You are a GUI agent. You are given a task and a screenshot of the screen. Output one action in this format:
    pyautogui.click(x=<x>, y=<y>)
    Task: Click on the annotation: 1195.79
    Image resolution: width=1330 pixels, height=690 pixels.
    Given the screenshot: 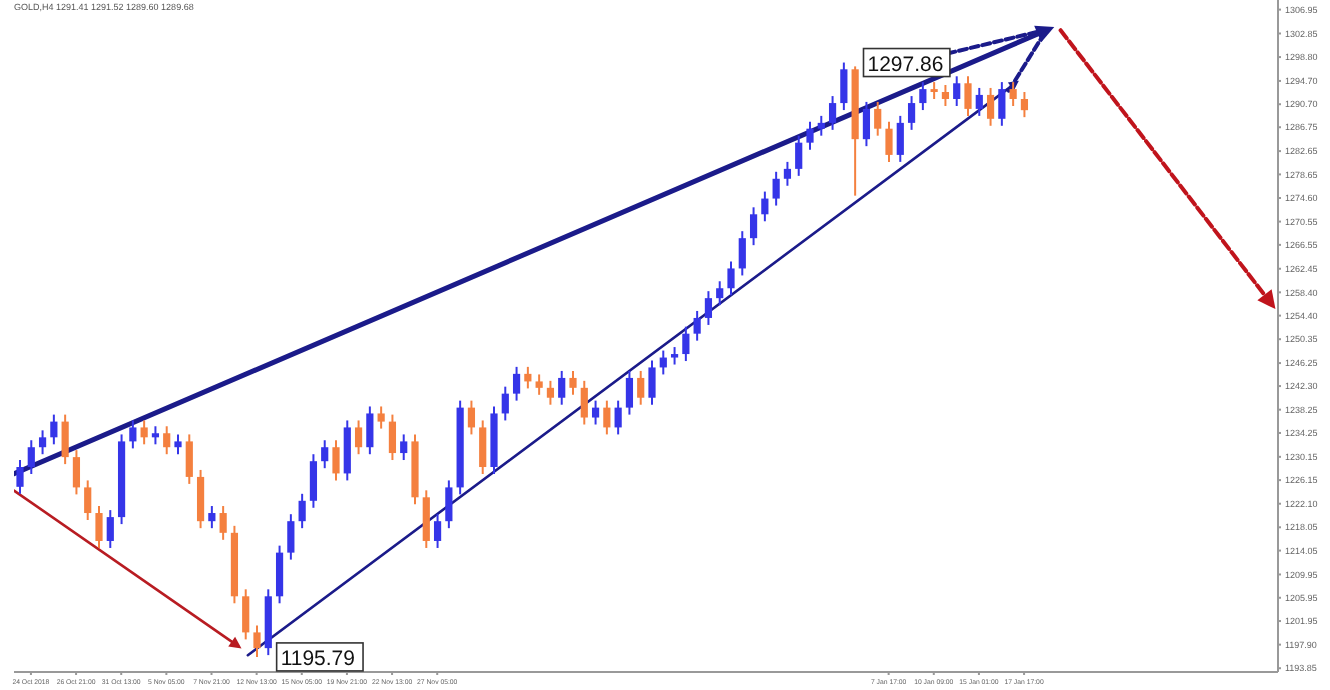 What is the action you would take?
    pyautogui.click(x=318, y=658)
    